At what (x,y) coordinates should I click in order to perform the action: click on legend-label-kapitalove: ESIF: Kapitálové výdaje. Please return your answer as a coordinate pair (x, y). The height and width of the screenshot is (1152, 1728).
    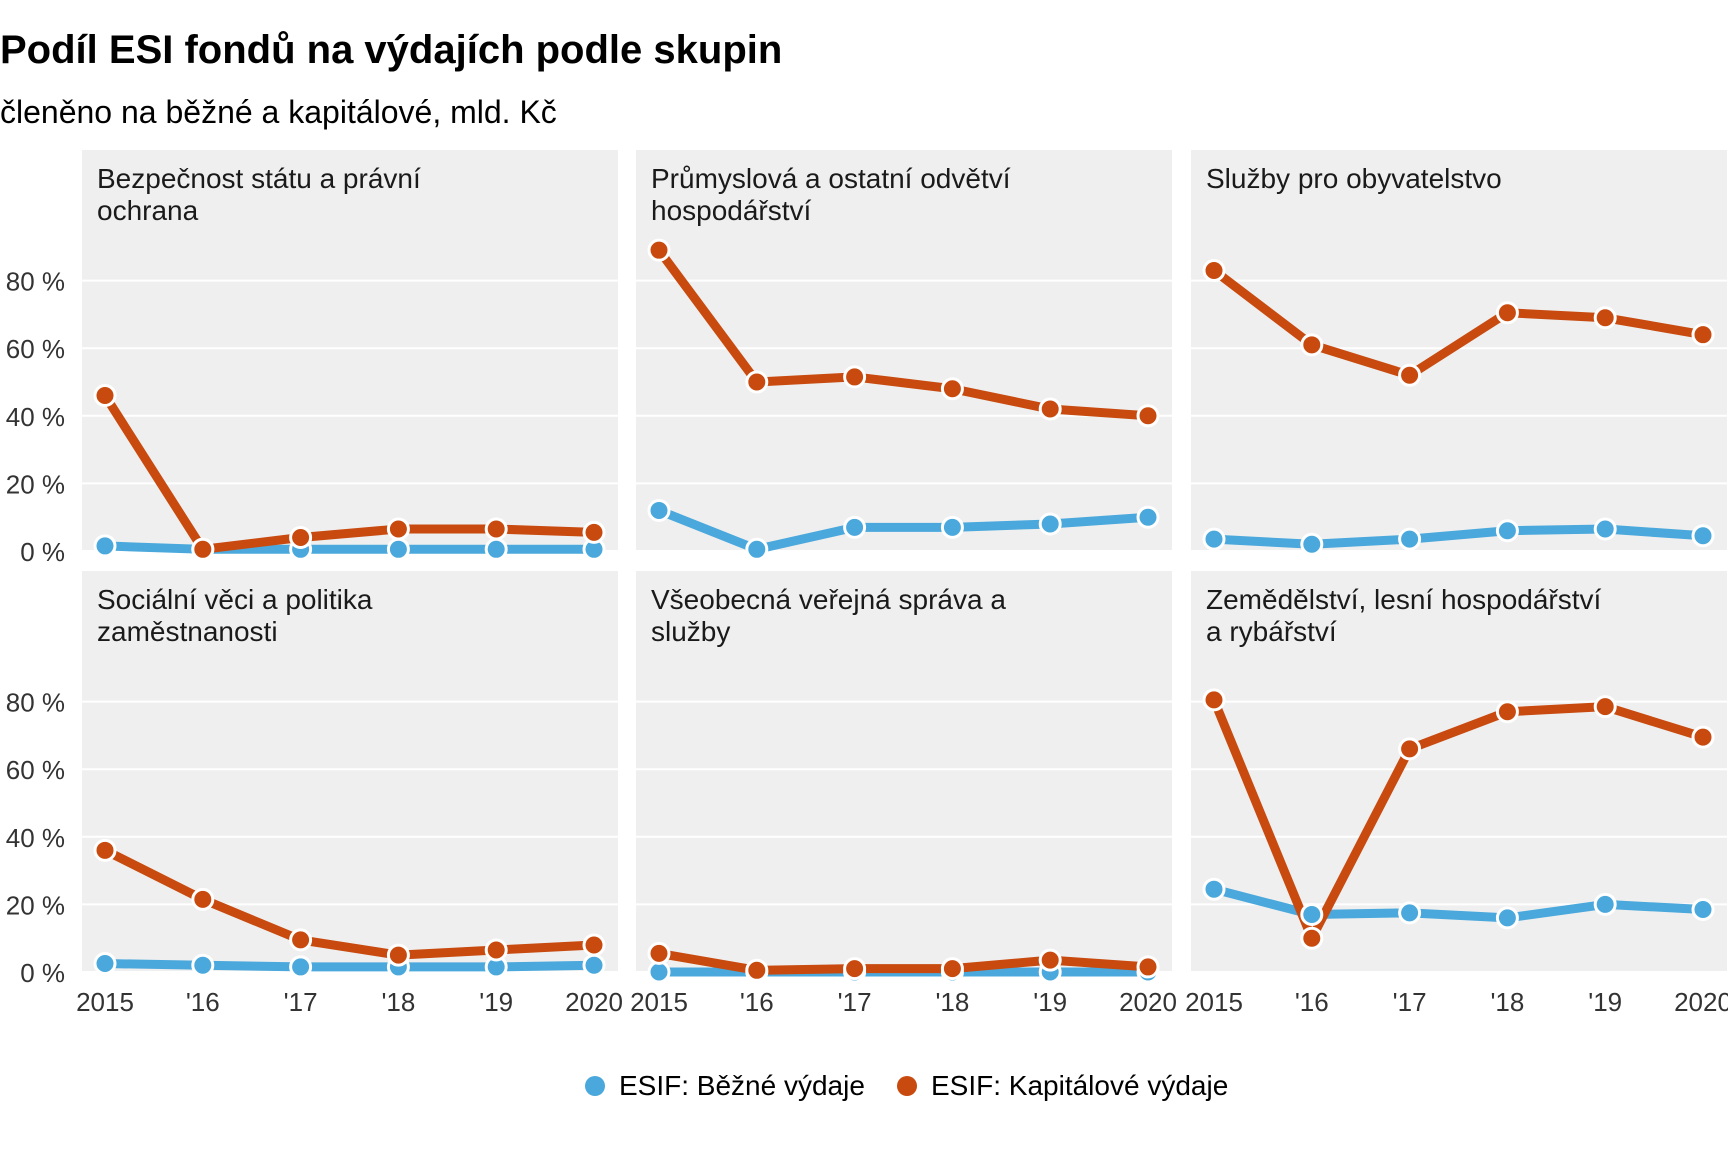
    Looking at the image, I should click on (1080, 1085).